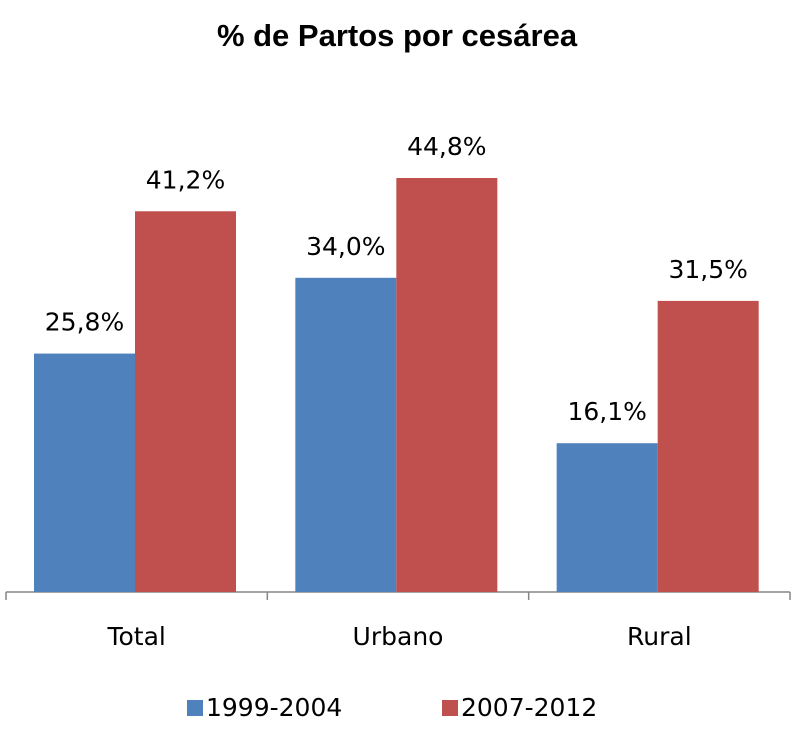  Describe the element at coordinates (446, 146) in the screenshot. I see `data-label: 44,8%` at that location.